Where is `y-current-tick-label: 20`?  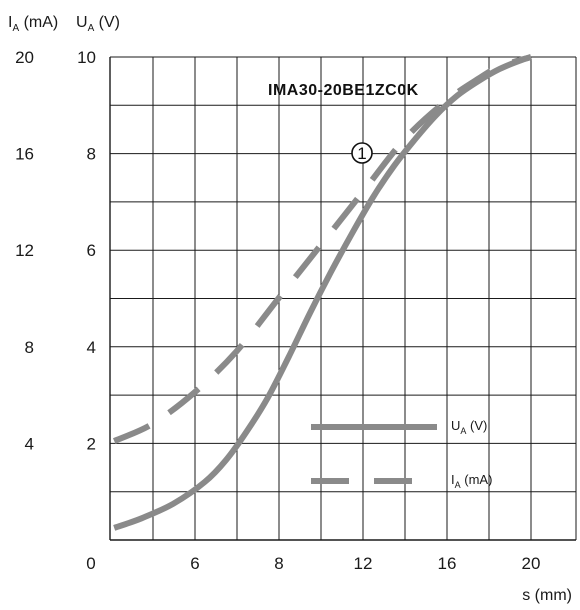 y-current-tick-label: 20 is located at coordinates (24, 57).